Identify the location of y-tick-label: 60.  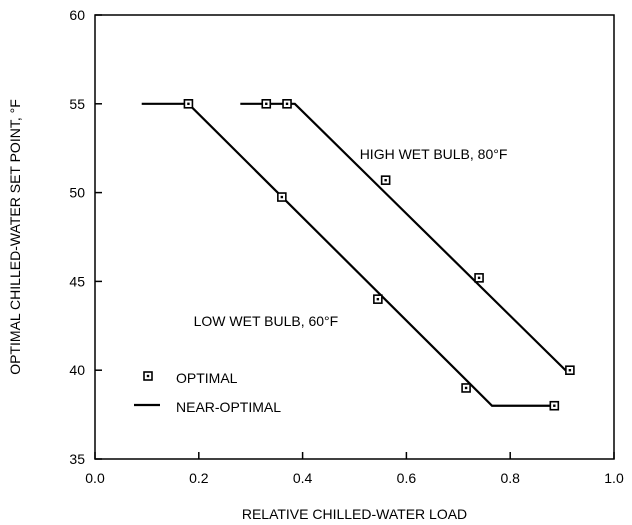
(77, 15).